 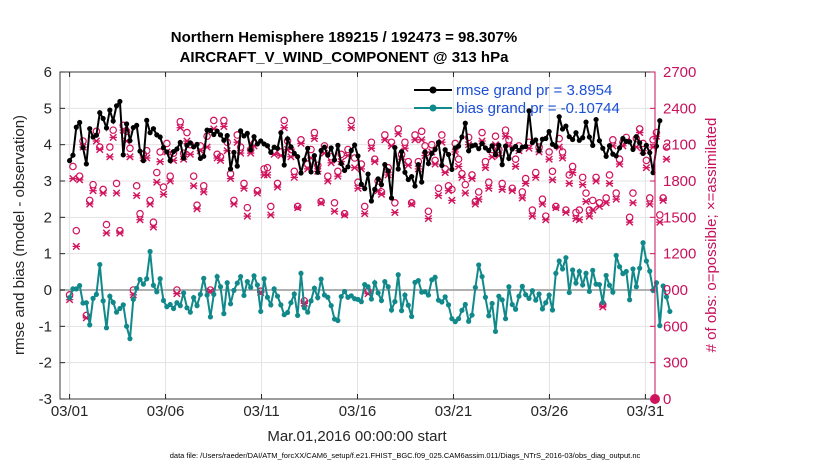 I want to click on y-tick-label-right: 1200, so click(x=679, y=254).